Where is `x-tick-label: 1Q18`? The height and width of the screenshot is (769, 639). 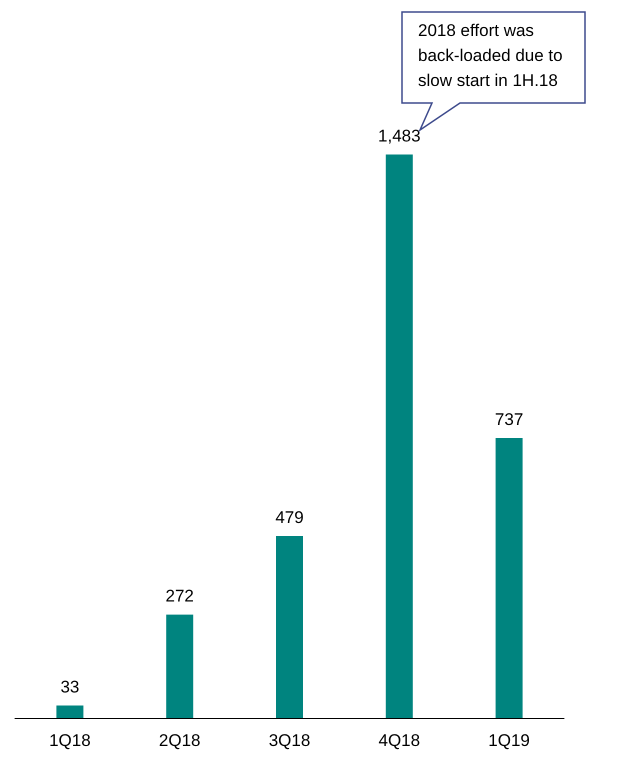
x-tick-label: 1Q18 is located at coordinates (70, 740).